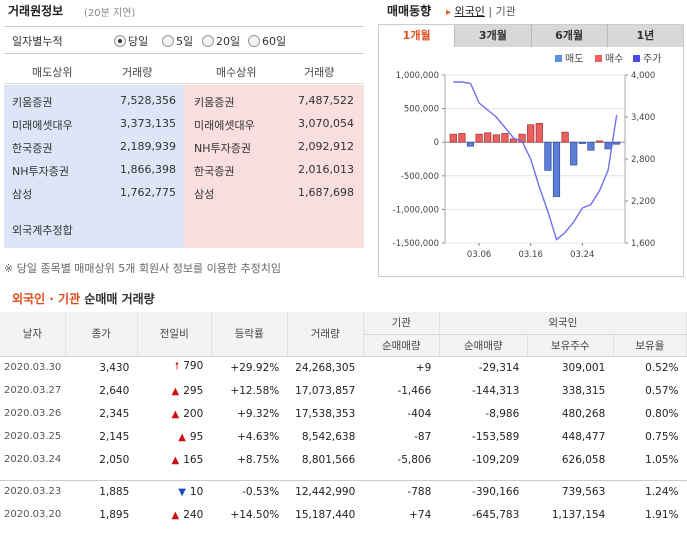 The width and height of the screenshot is (687, 540). I want to click on cell-holdings: 448,477, so click(583, 436).